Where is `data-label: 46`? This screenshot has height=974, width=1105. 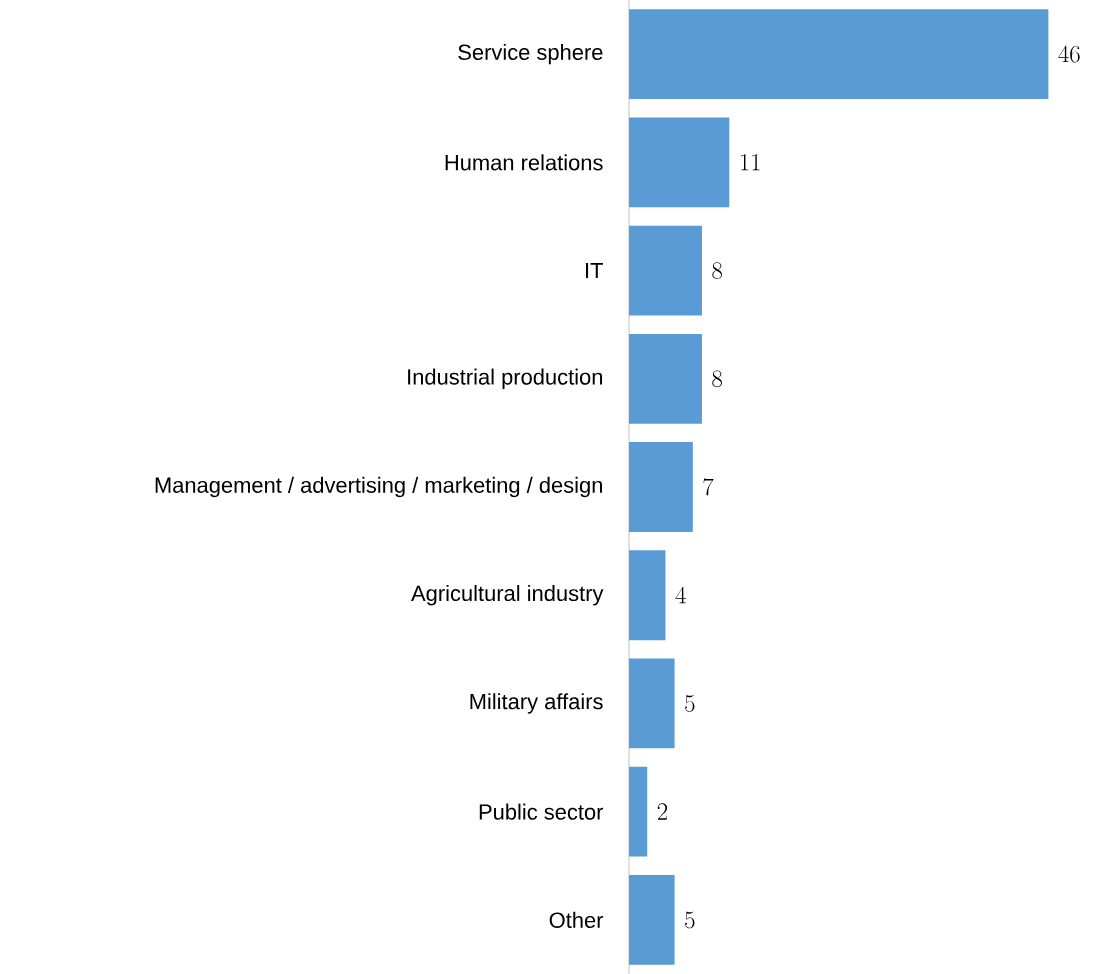
data-label: 46 is located at coordinates (1069, 54).